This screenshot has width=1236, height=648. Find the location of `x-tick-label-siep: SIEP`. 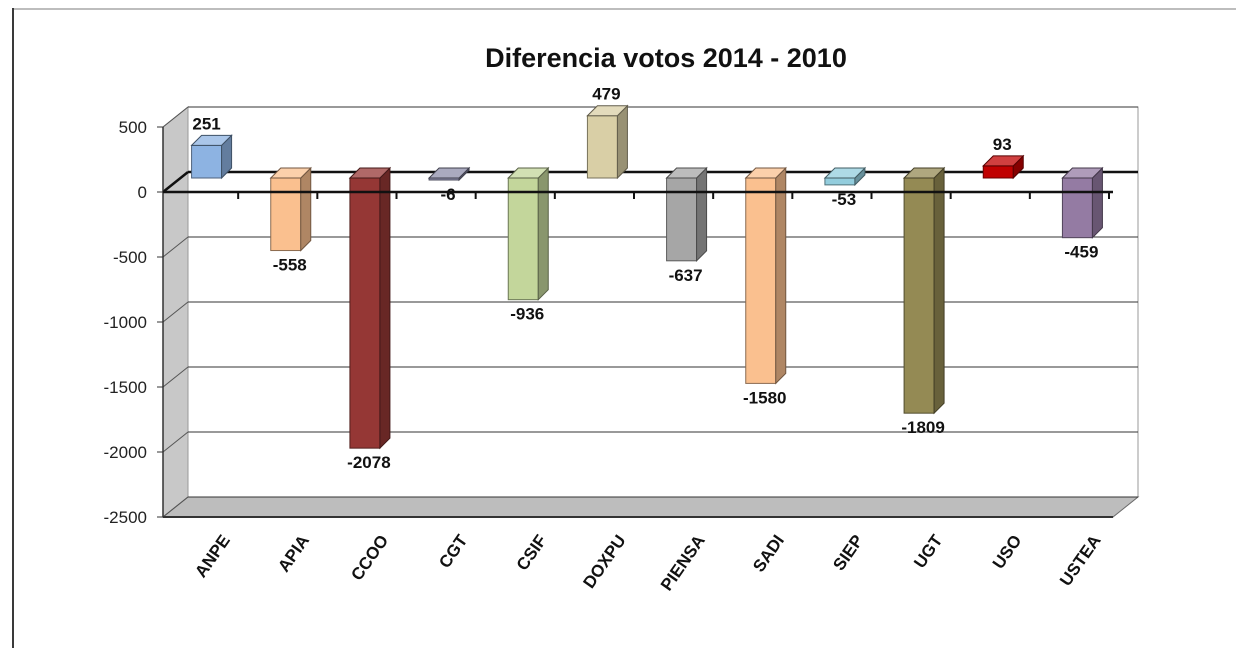

x-tick-label-siep: SIEP is located at coordinates (848, 552).